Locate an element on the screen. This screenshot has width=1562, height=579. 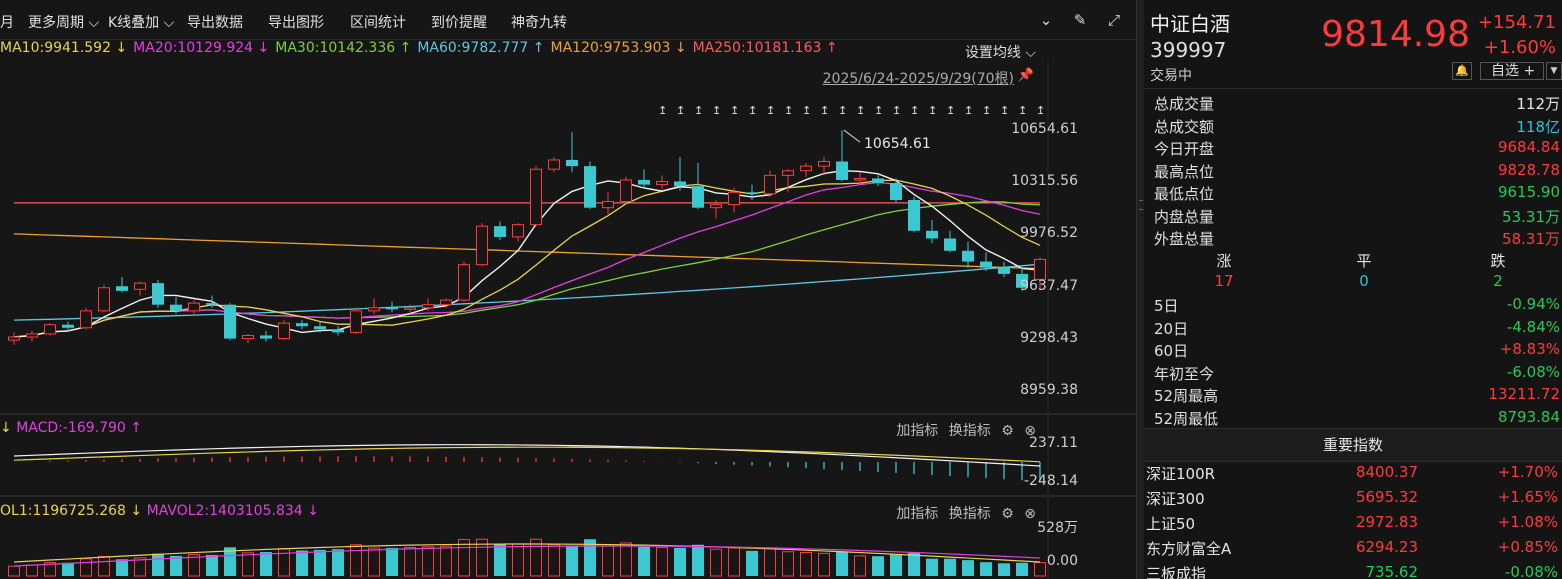
index-change: +1.70% is located at coordinates (1527, 472).